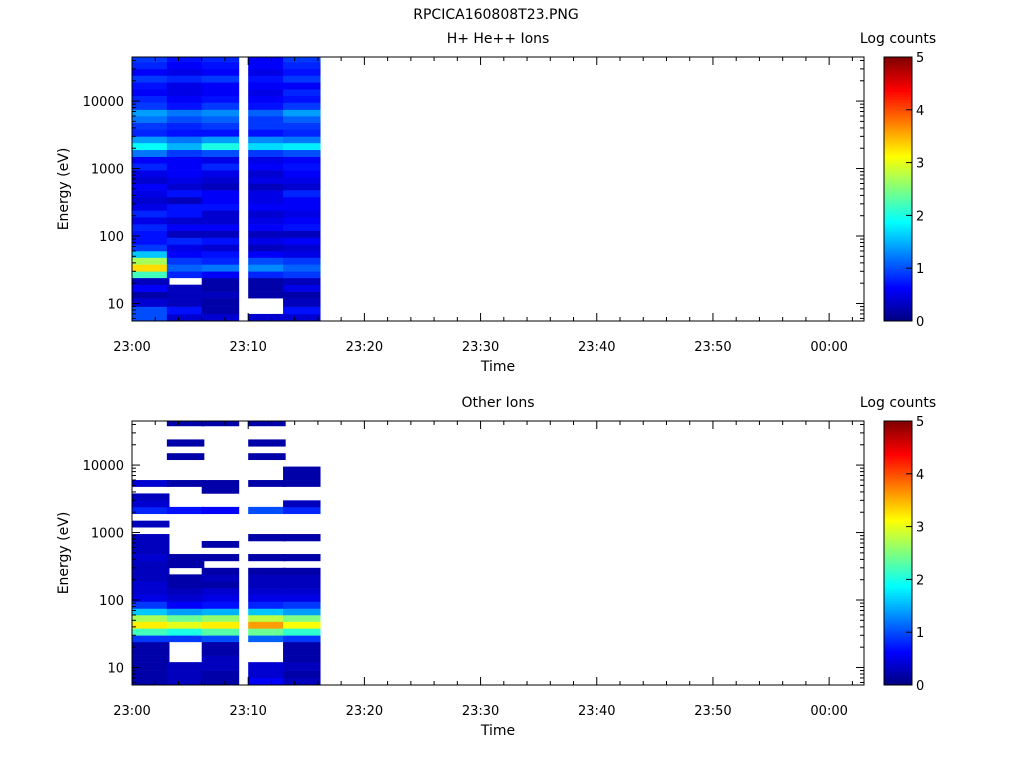 The width and height of the screenshot is (1024, 768). I want to click on x-tick-label: 23:00, so click(131, 711).